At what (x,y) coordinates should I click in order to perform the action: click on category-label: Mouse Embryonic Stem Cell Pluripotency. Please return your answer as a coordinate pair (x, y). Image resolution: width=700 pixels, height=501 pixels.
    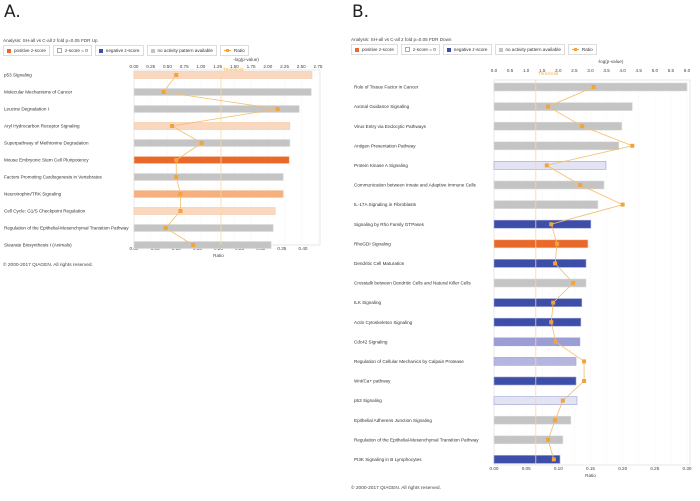
    Looking at the image, I should click on (46, 160).